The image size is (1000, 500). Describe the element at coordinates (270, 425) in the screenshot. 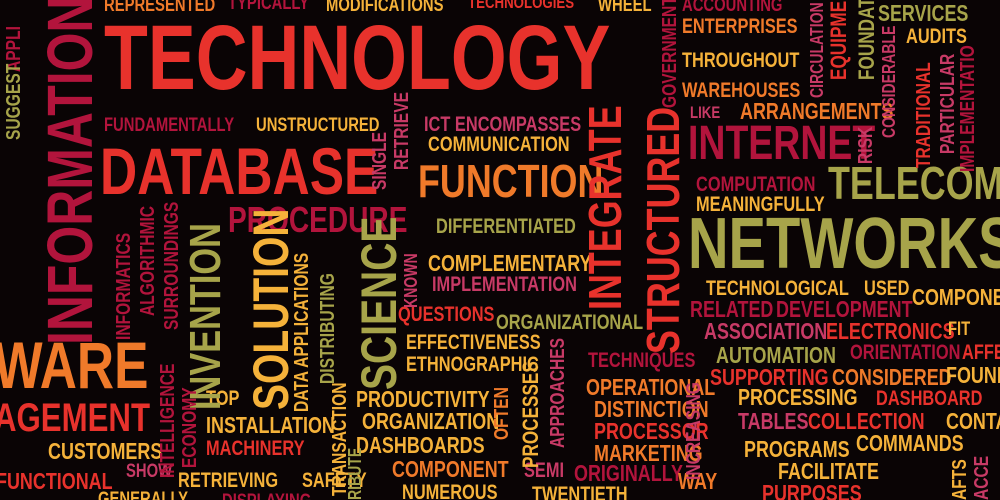

I see `word-installation: INSTALLATION` at that location.